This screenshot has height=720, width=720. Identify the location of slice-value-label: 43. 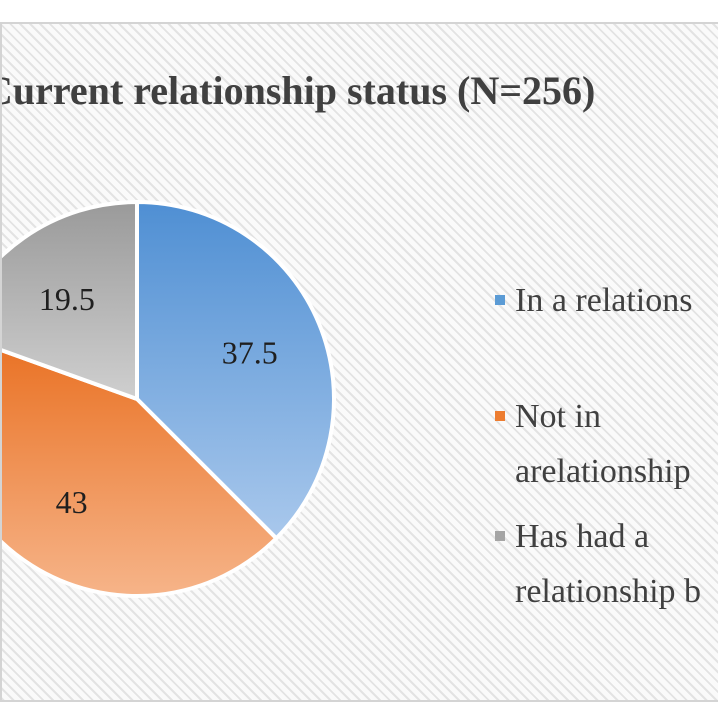
(72, 502).